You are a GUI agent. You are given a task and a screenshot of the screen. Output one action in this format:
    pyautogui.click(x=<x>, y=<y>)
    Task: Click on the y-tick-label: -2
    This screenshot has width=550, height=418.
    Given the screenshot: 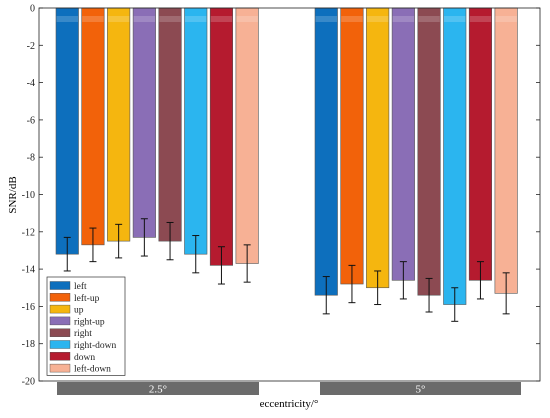 What is the action you would take?
    pyautogui.click(x=31, y=46)
    